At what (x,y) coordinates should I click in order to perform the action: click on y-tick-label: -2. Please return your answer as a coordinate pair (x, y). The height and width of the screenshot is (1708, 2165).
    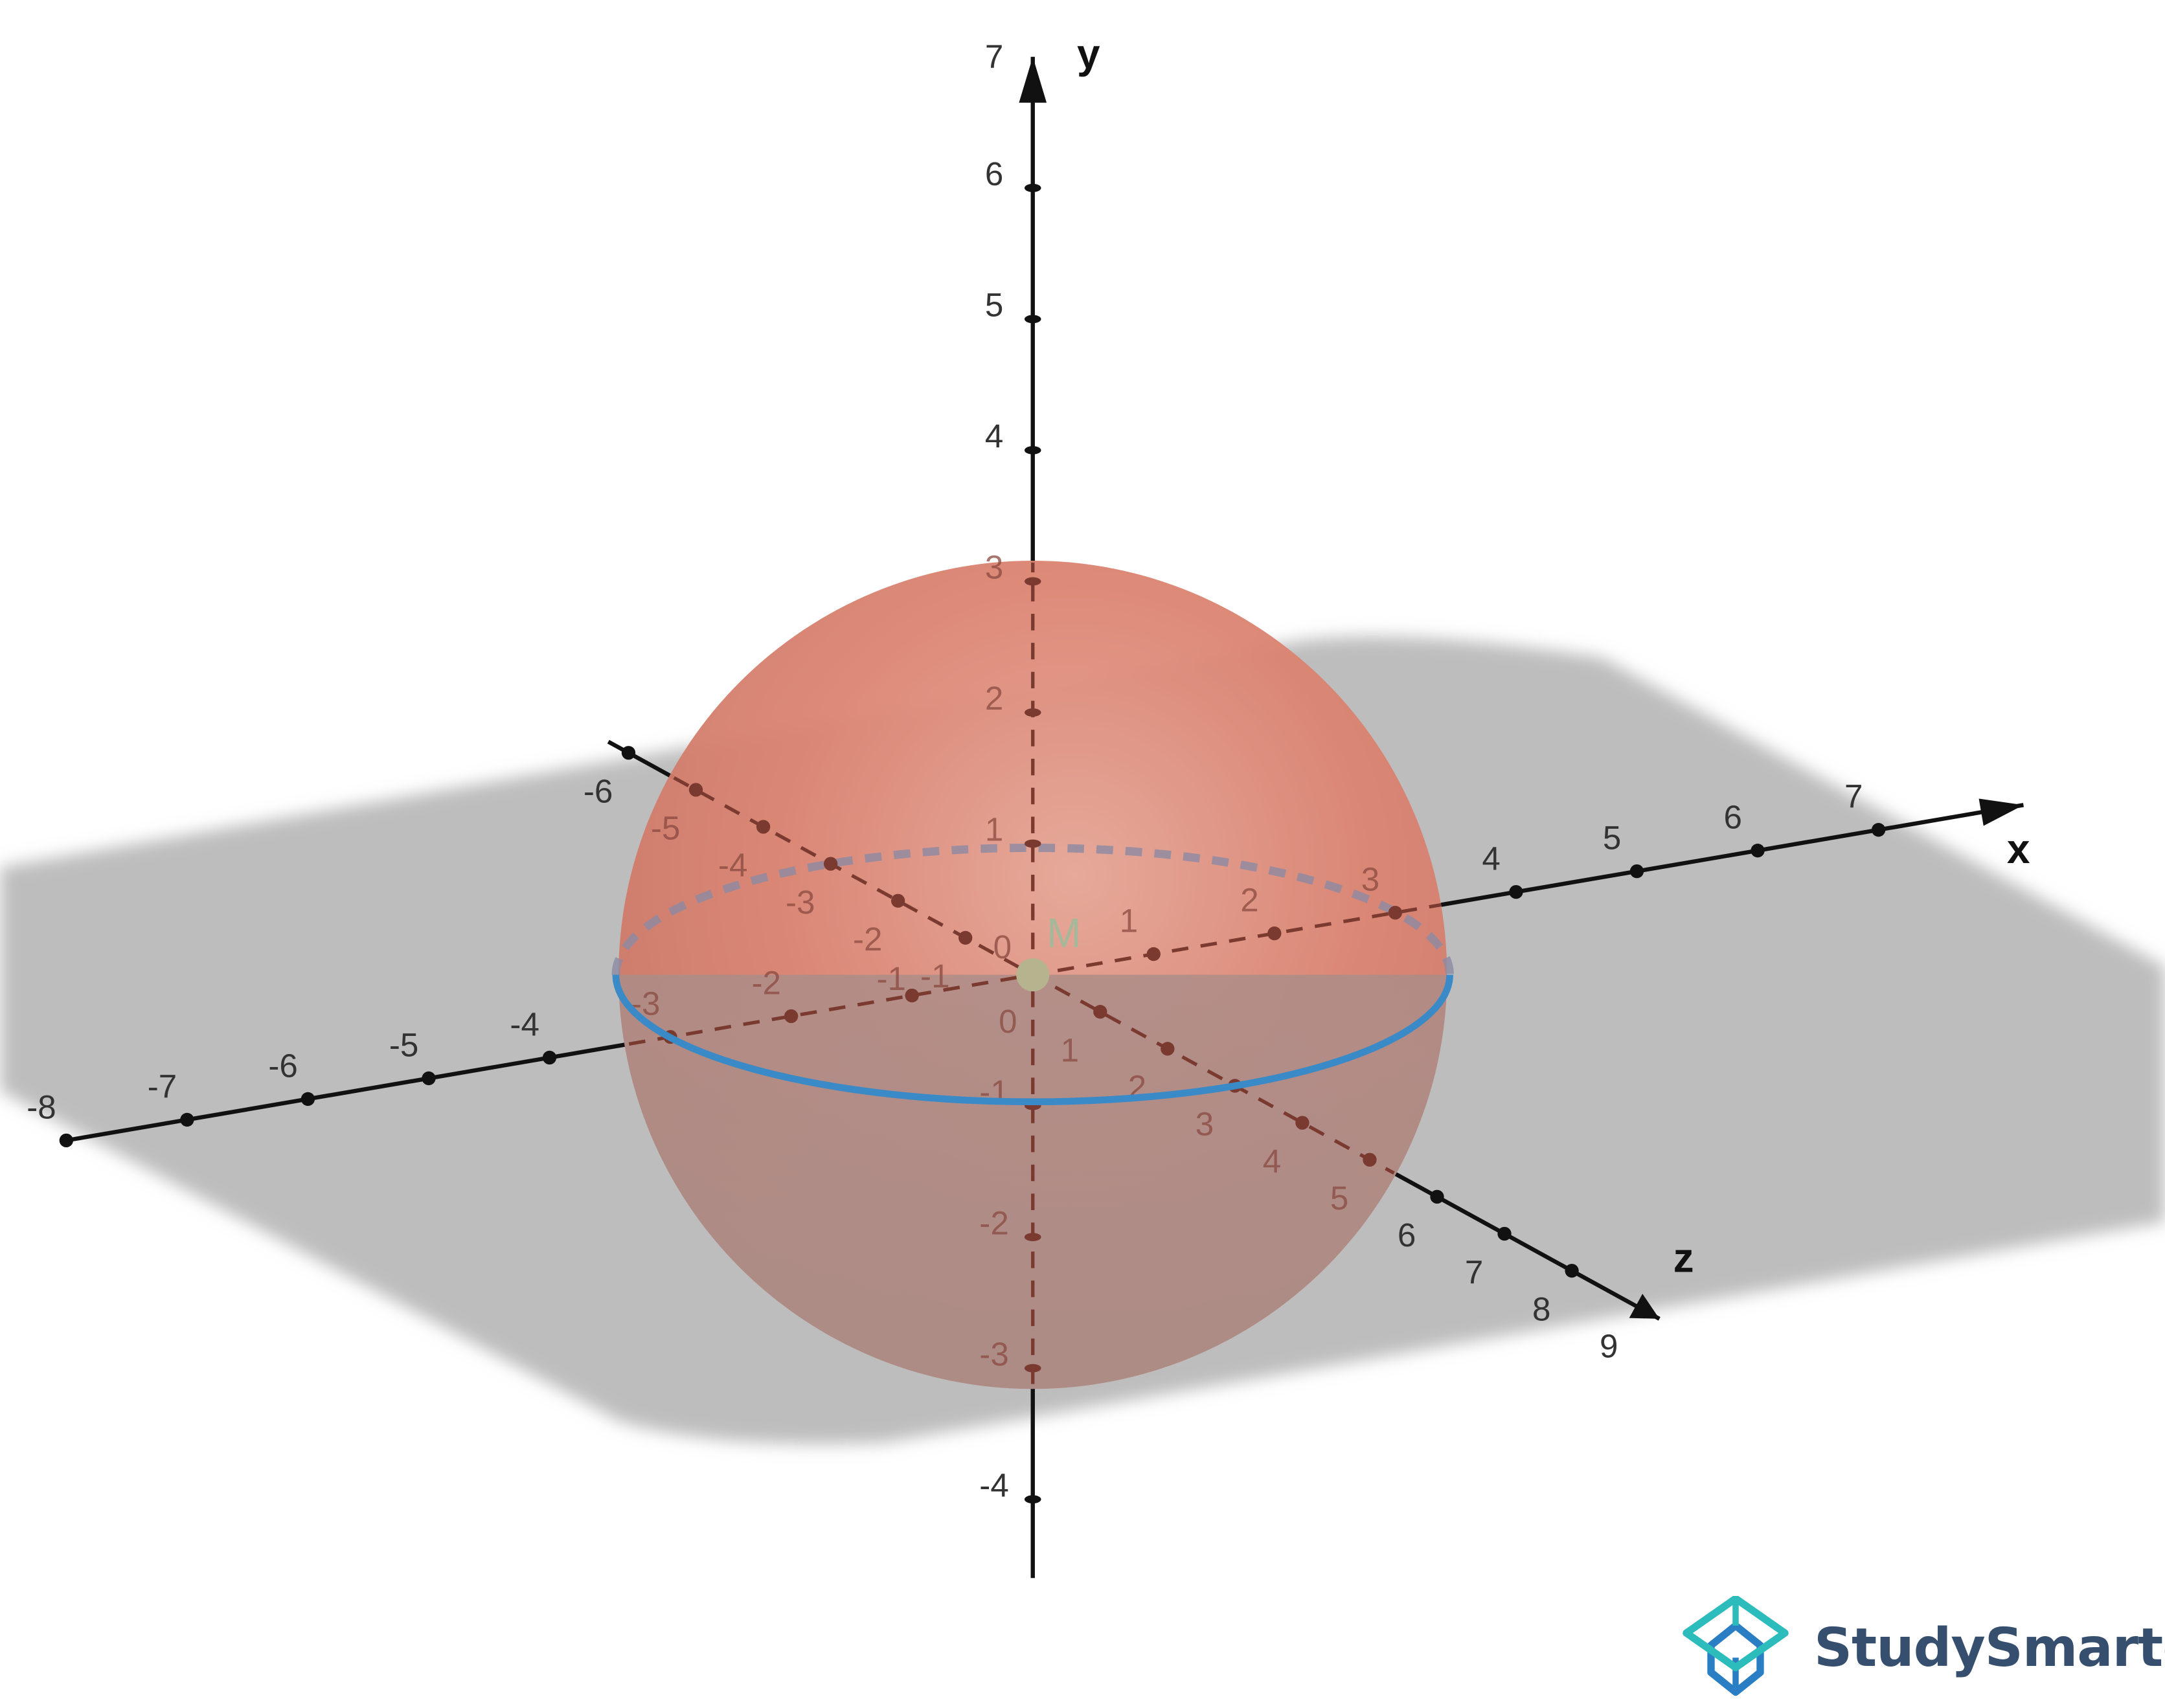
    Looking at the image, I should click on (994, 1223).